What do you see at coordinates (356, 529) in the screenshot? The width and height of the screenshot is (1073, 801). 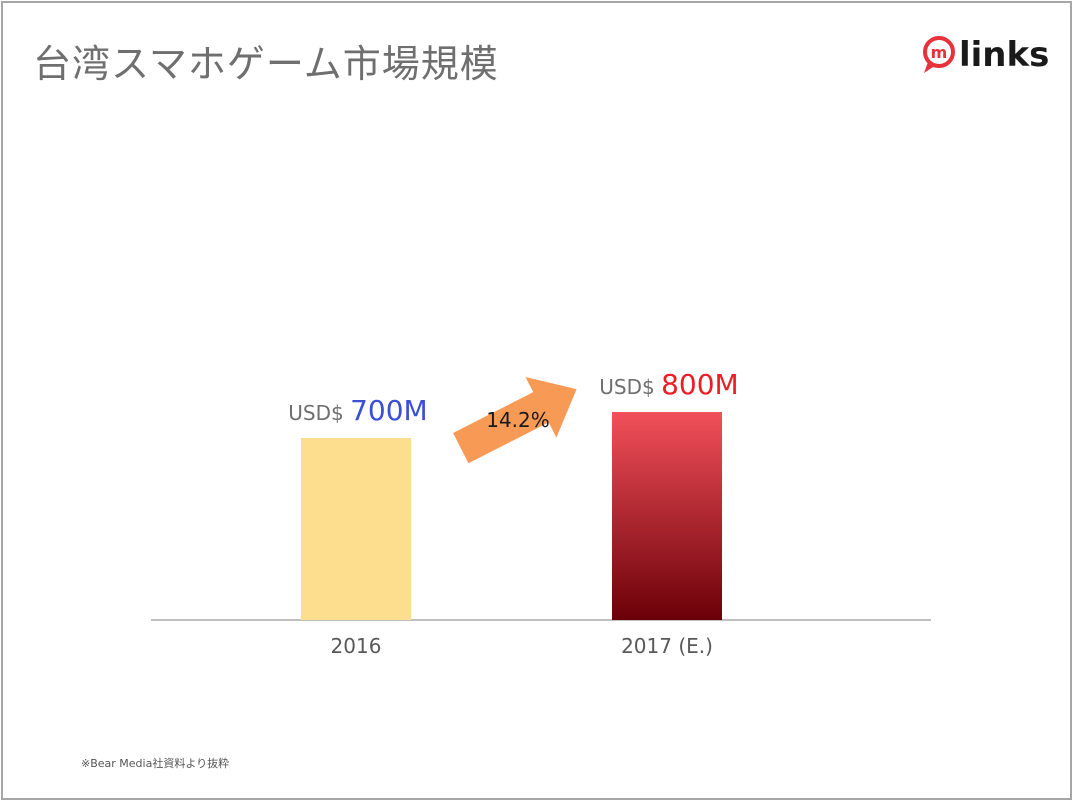 I see `bar-2016` at bounding box center [356, 529].